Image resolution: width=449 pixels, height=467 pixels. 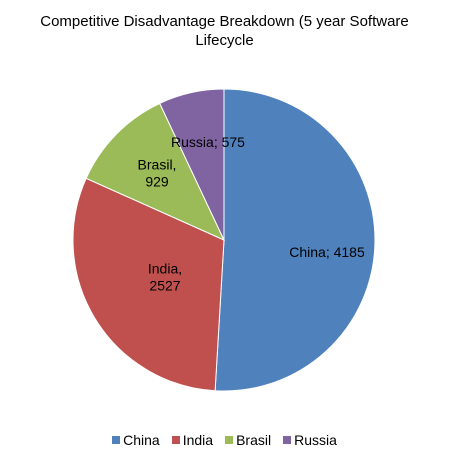 I want to click on legend-label: Russia, so click(x=315, y=440).